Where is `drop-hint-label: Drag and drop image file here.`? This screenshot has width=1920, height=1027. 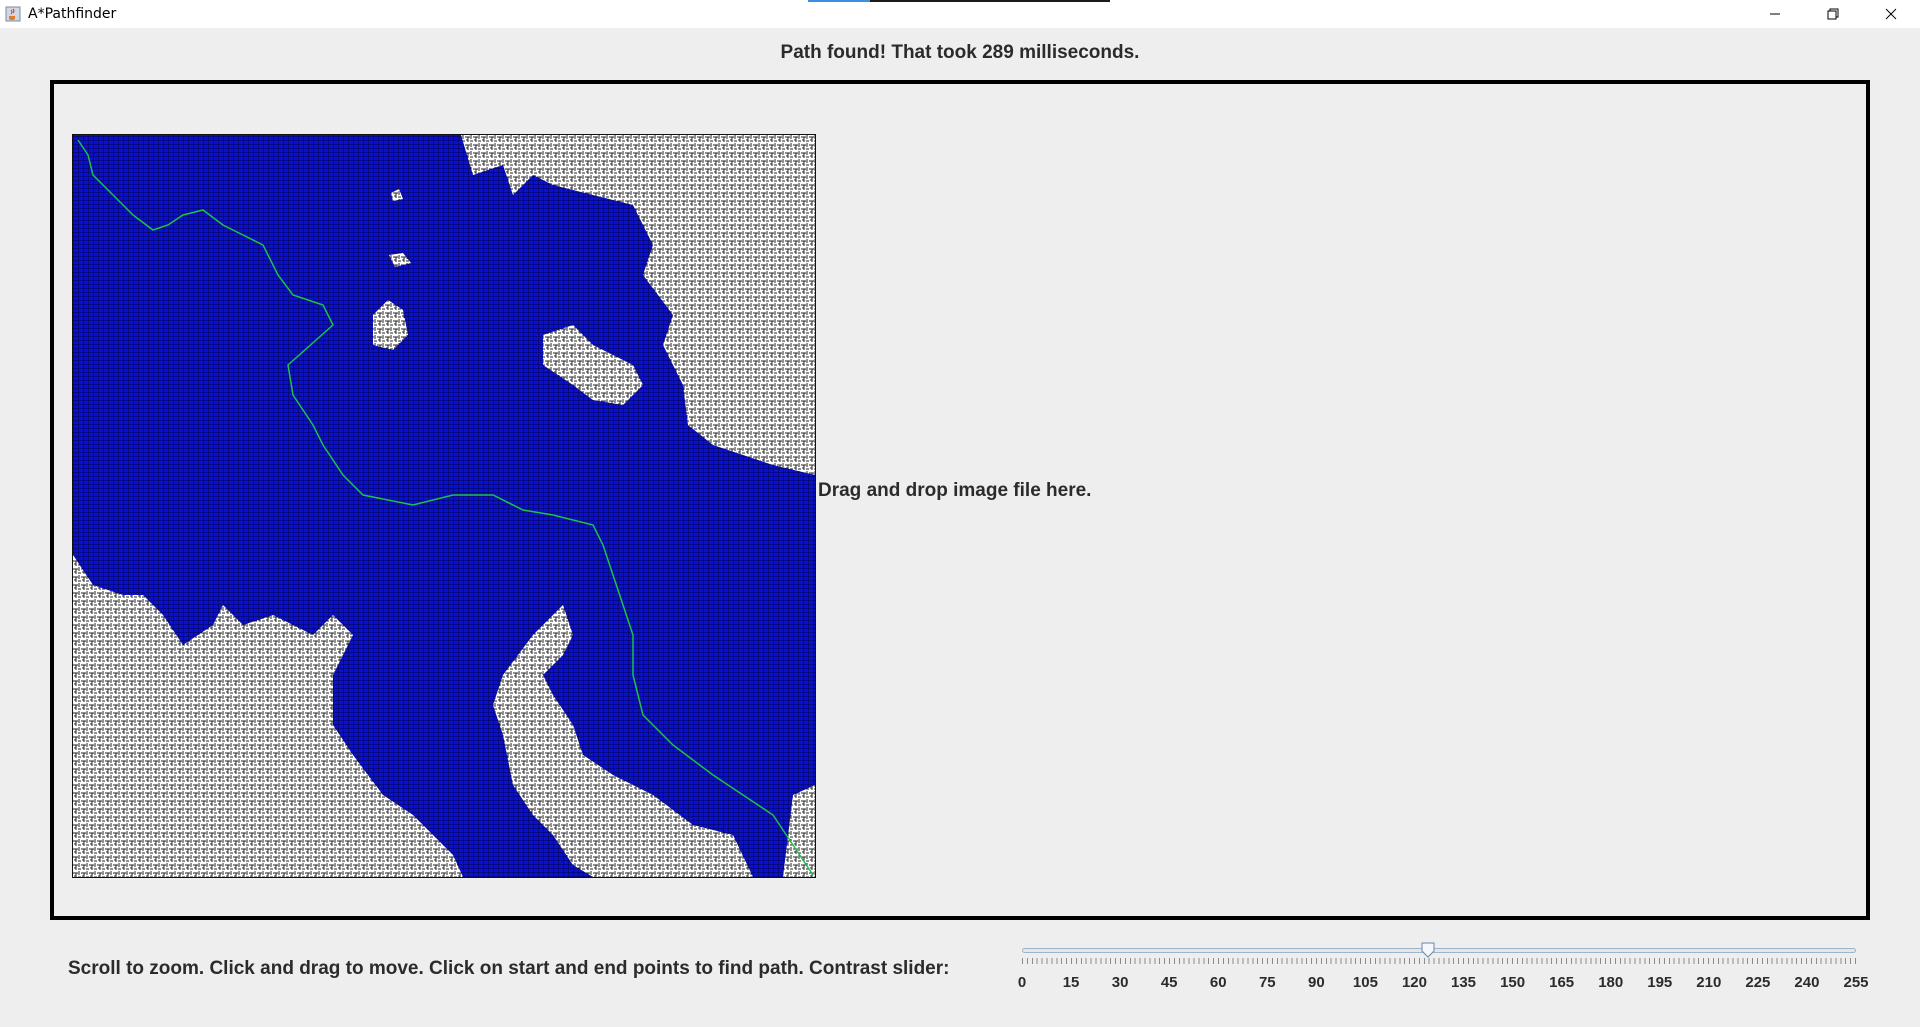
drop-hint-label: Drag and drop image file here. is located at coordinates (955, 490).